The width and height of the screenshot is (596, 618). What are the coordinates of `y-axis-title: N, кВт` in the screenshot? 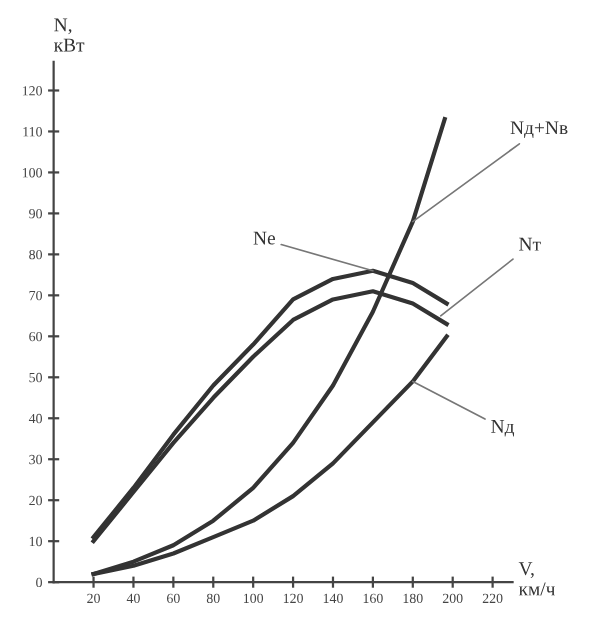 It's located at (69, 35).